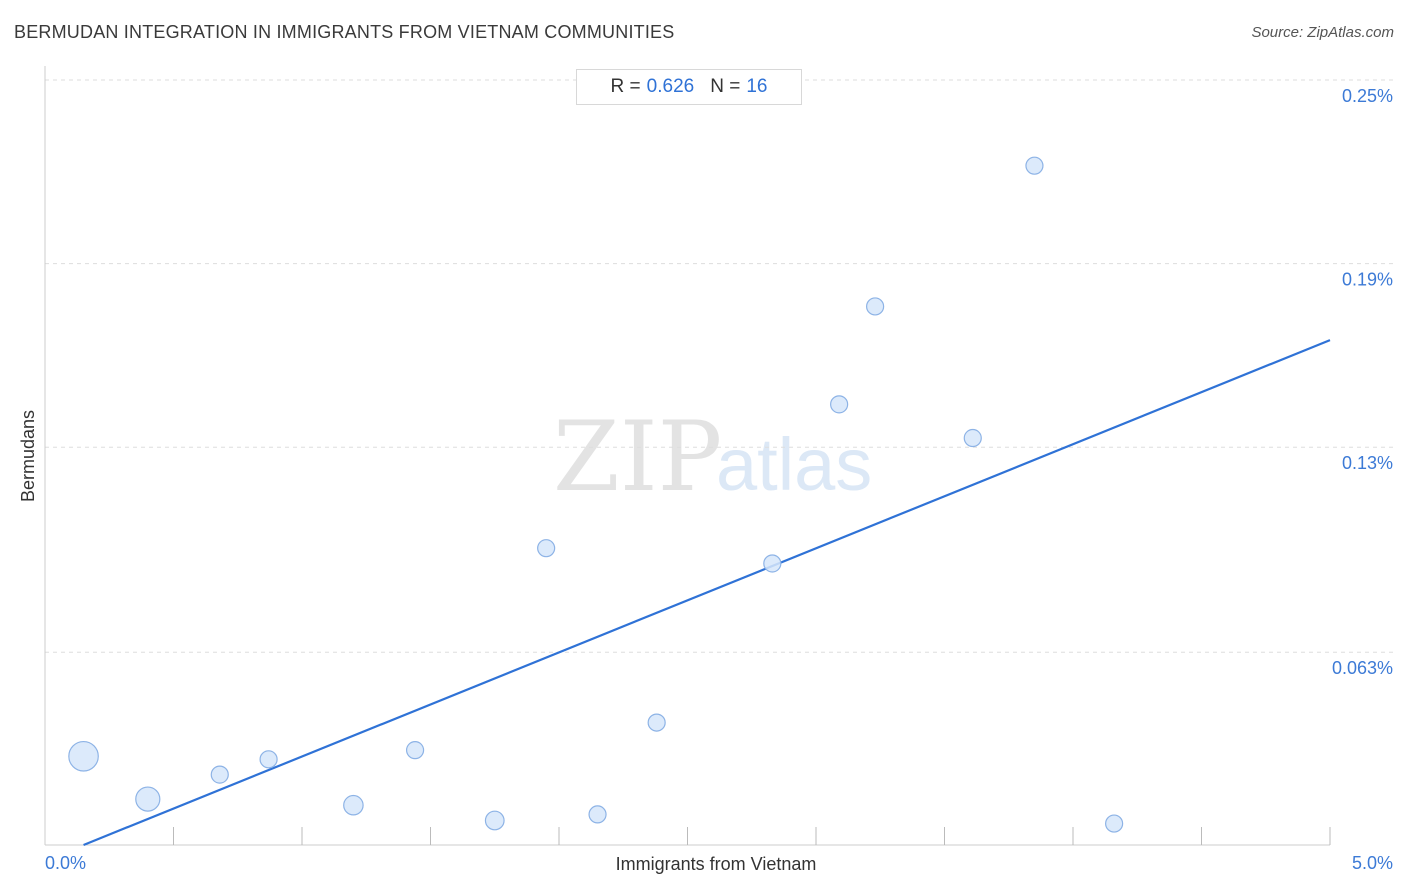 The width and height of the screenshot is (1406, 892). I want to click on n-label: N =, so click(725, 86).